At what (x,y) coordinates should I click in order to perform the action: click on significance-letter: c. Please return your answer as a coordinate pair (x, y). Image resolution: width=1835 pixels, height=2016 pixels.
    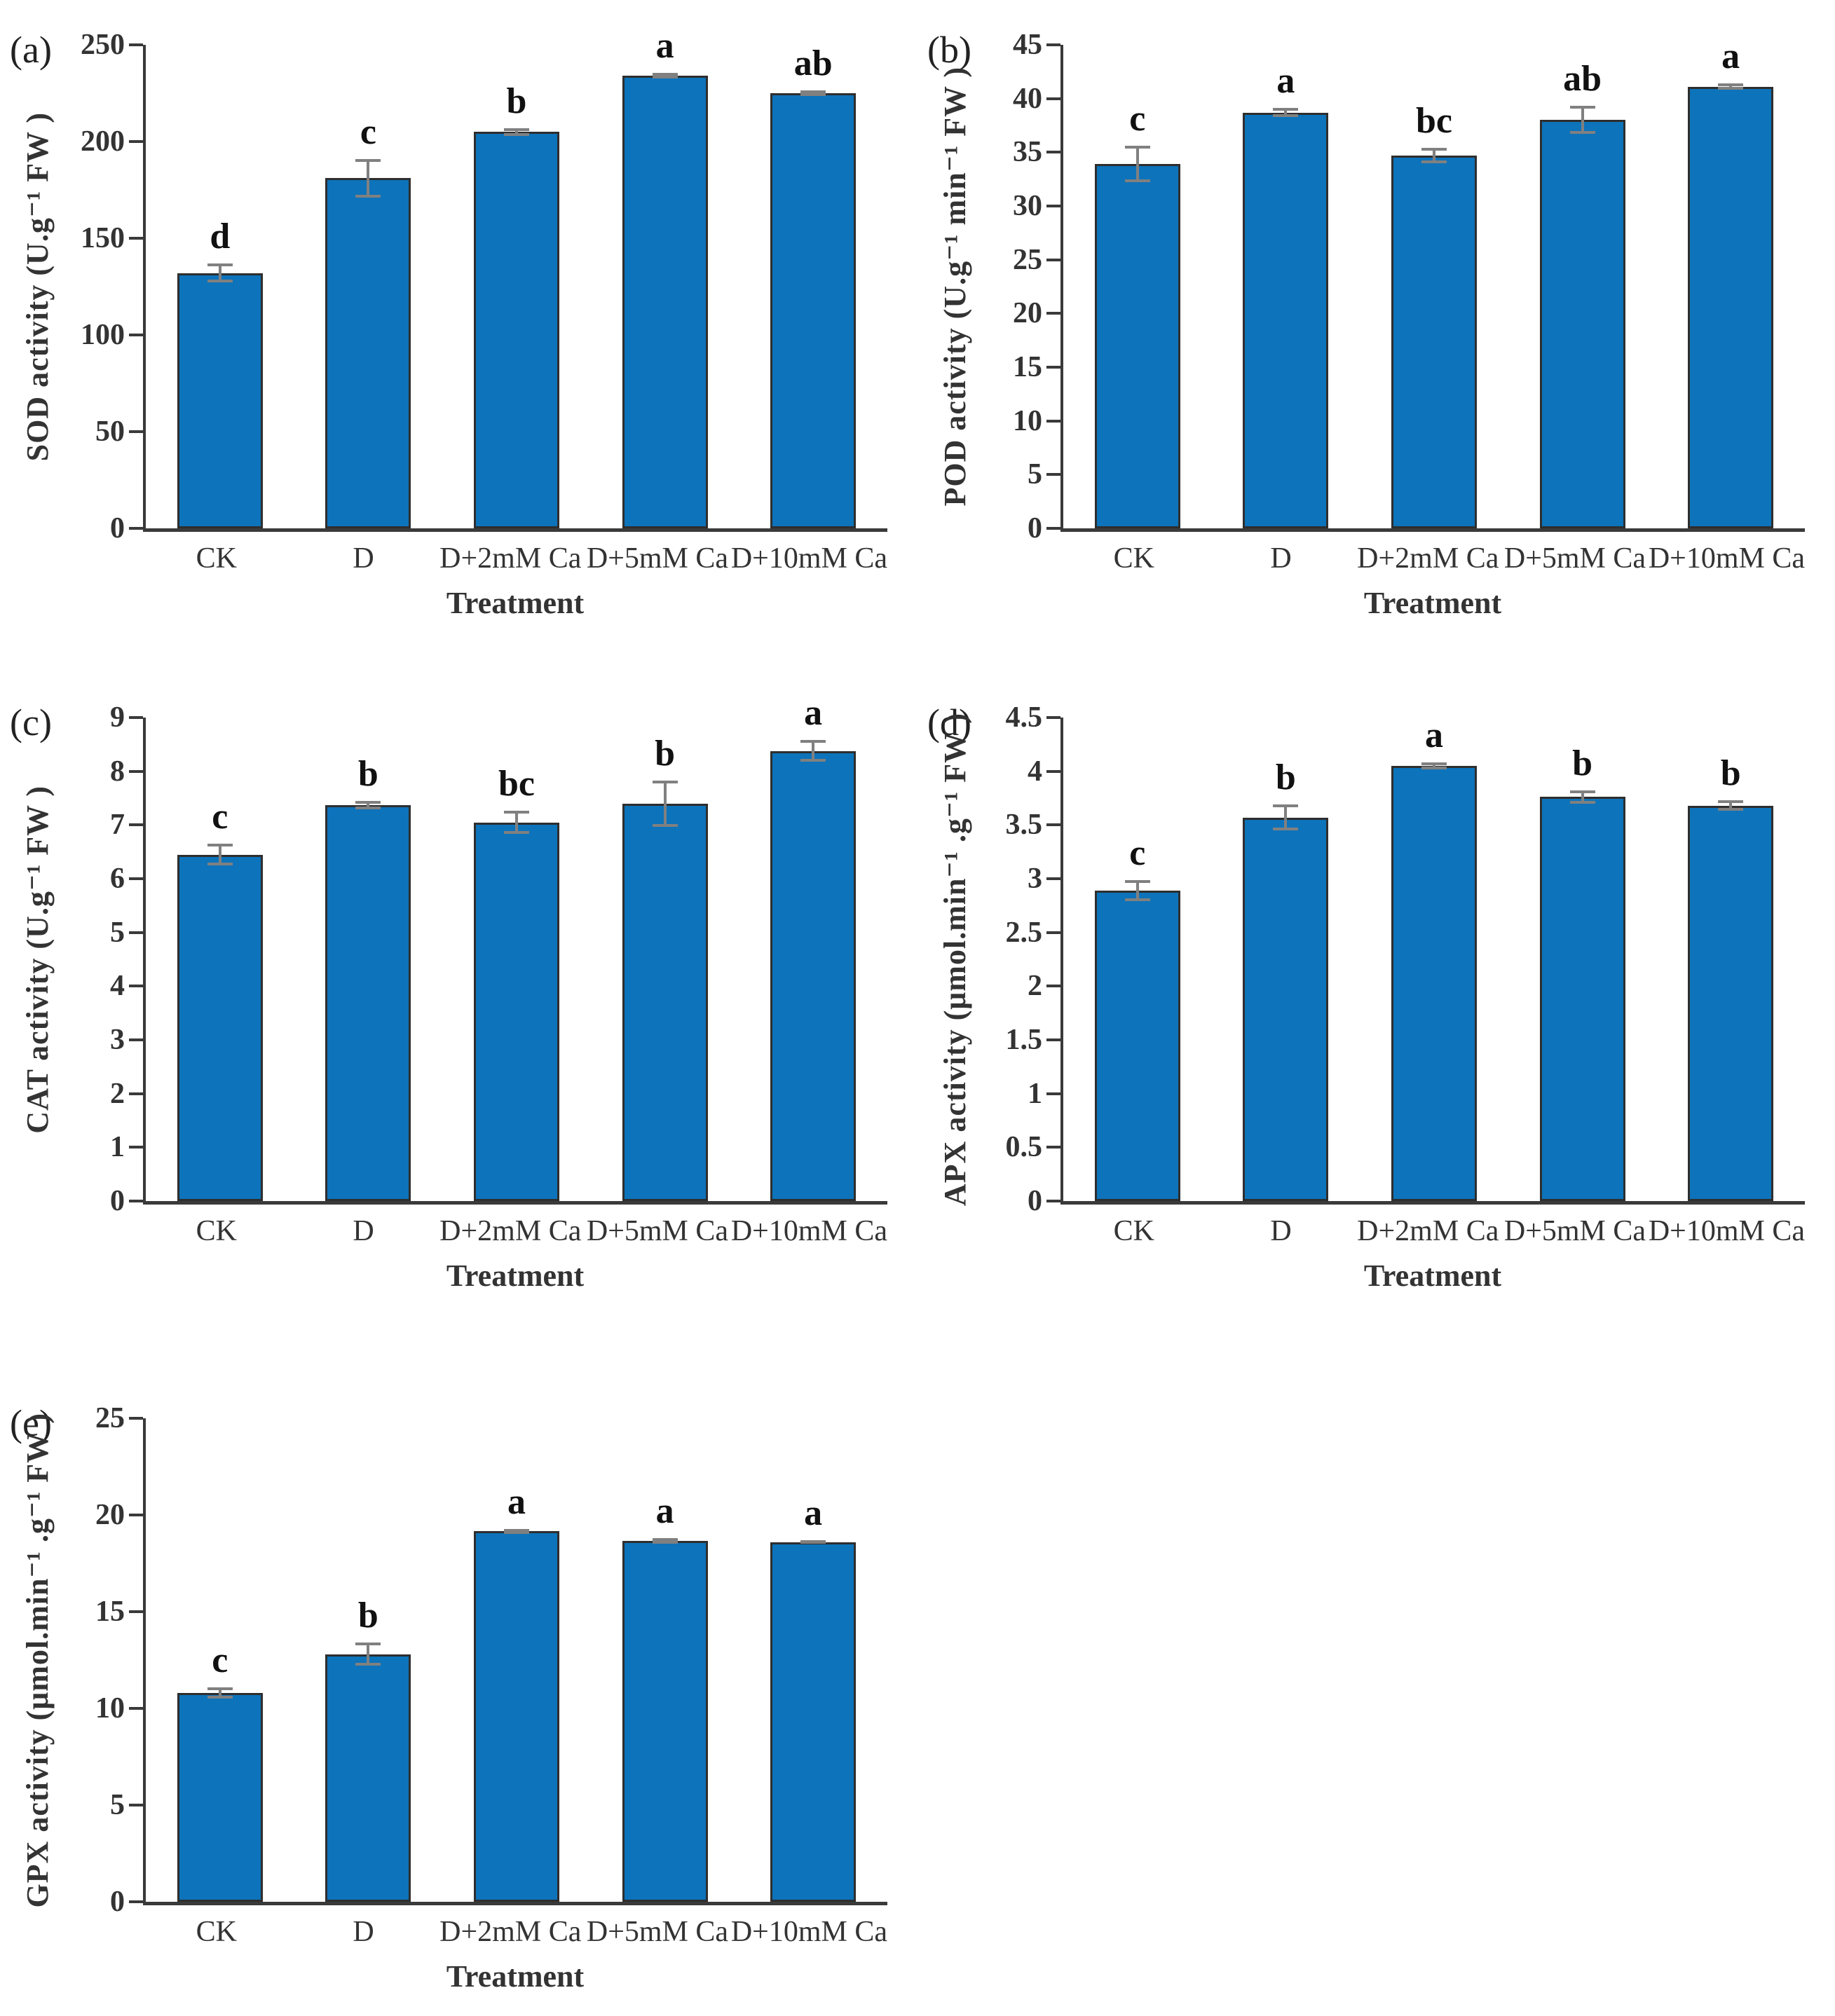
    Looking at the image, I should click on (1137, 852).